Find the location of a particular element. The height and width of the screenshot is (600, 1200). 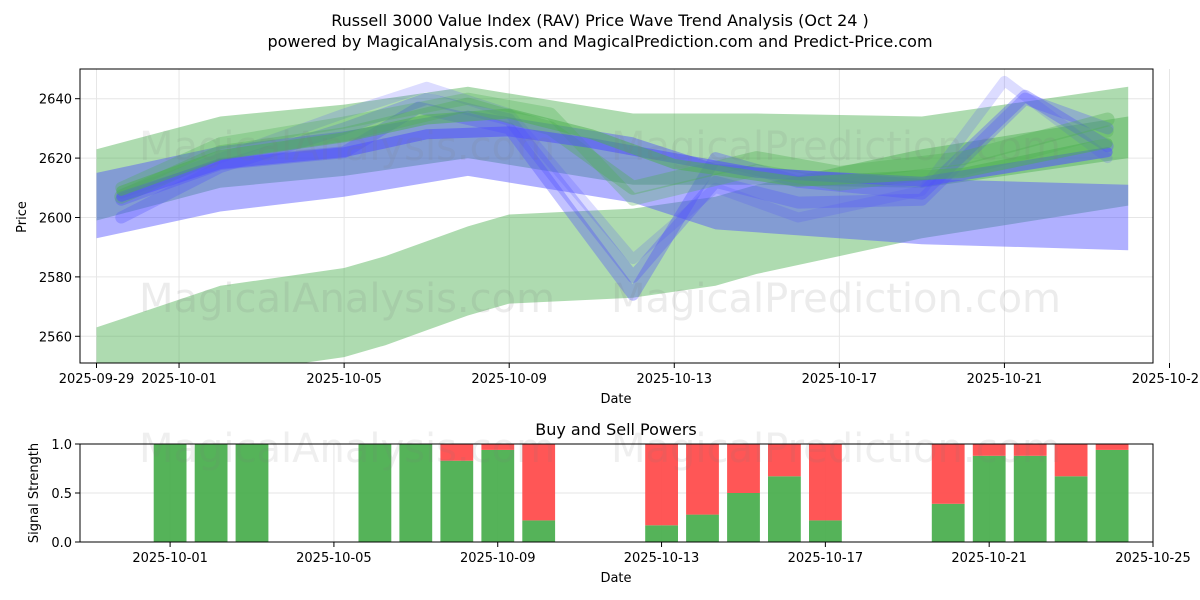

green-trend is located at coordinates (614, 152).